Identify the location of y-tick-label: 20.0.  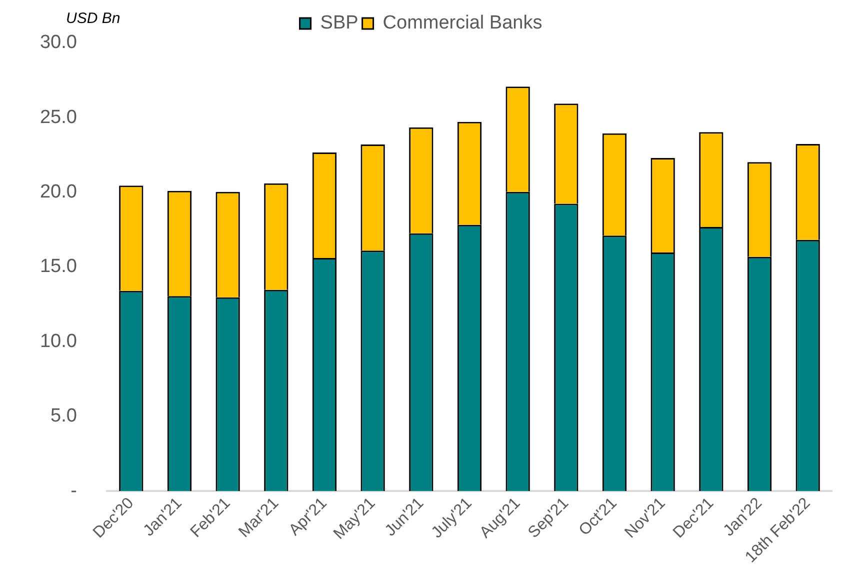
(58, 192).